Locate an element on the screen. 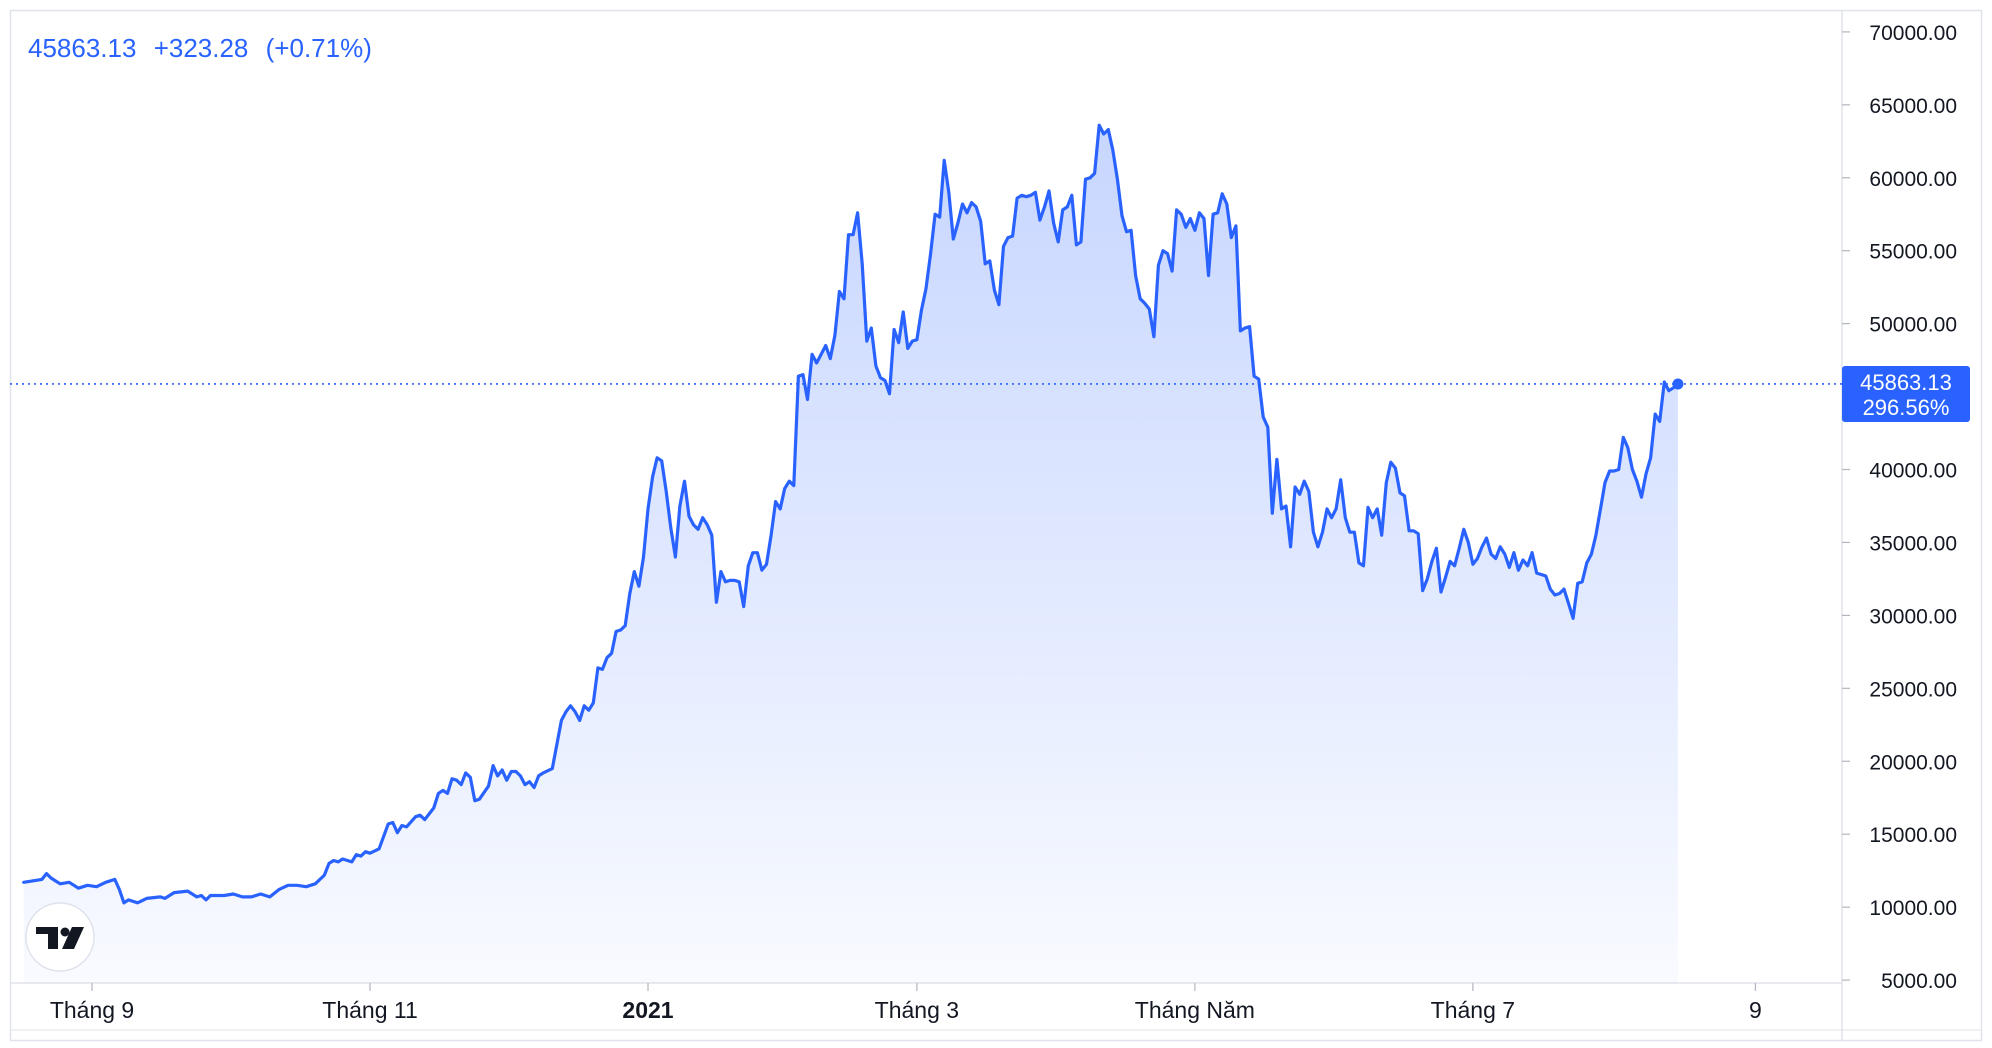  y-tick-label: 5000.00 is located at coordinates (1919, 981).